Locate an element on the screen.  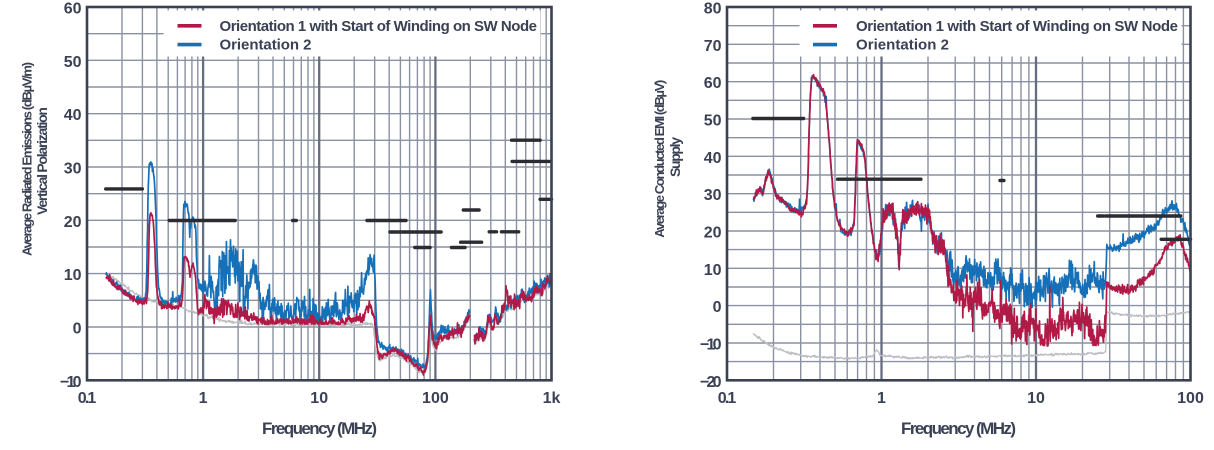
svg-text: −20 is located at coordinates (711, 382).